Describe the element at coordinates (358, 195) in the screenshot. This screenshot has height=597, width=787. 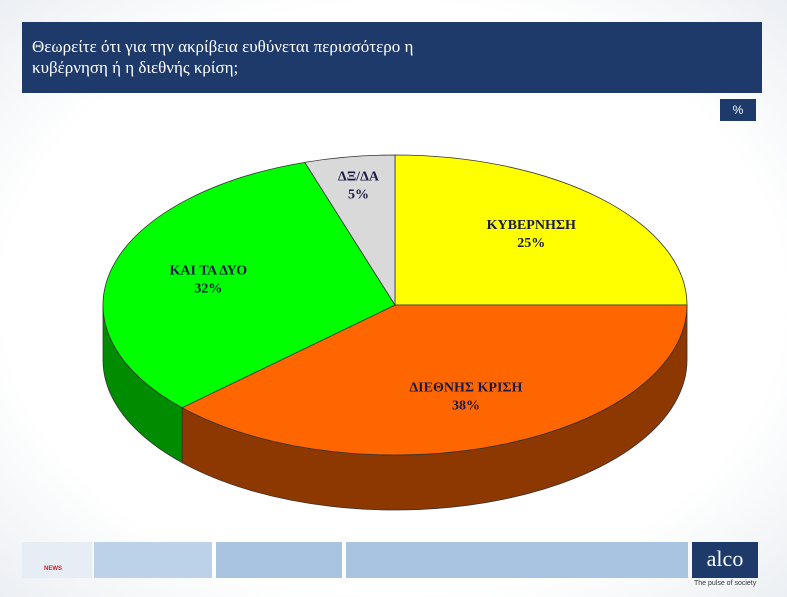
I see `value-label: 5%` at that location.